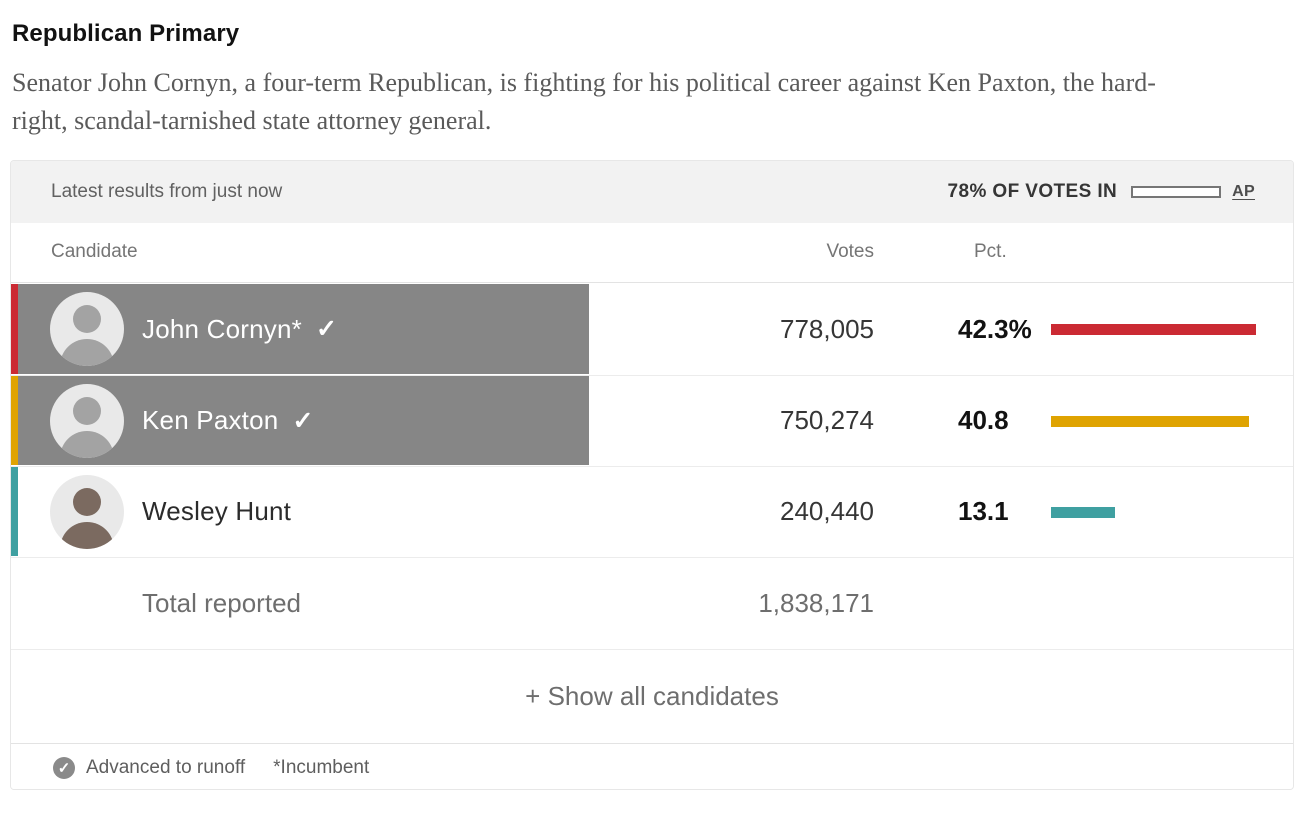  Describe the element at coordinates (652, 766) in the screenshot. I see `footnotes-bar: ✓ Advanced to runoff *Incumbent` at that location.